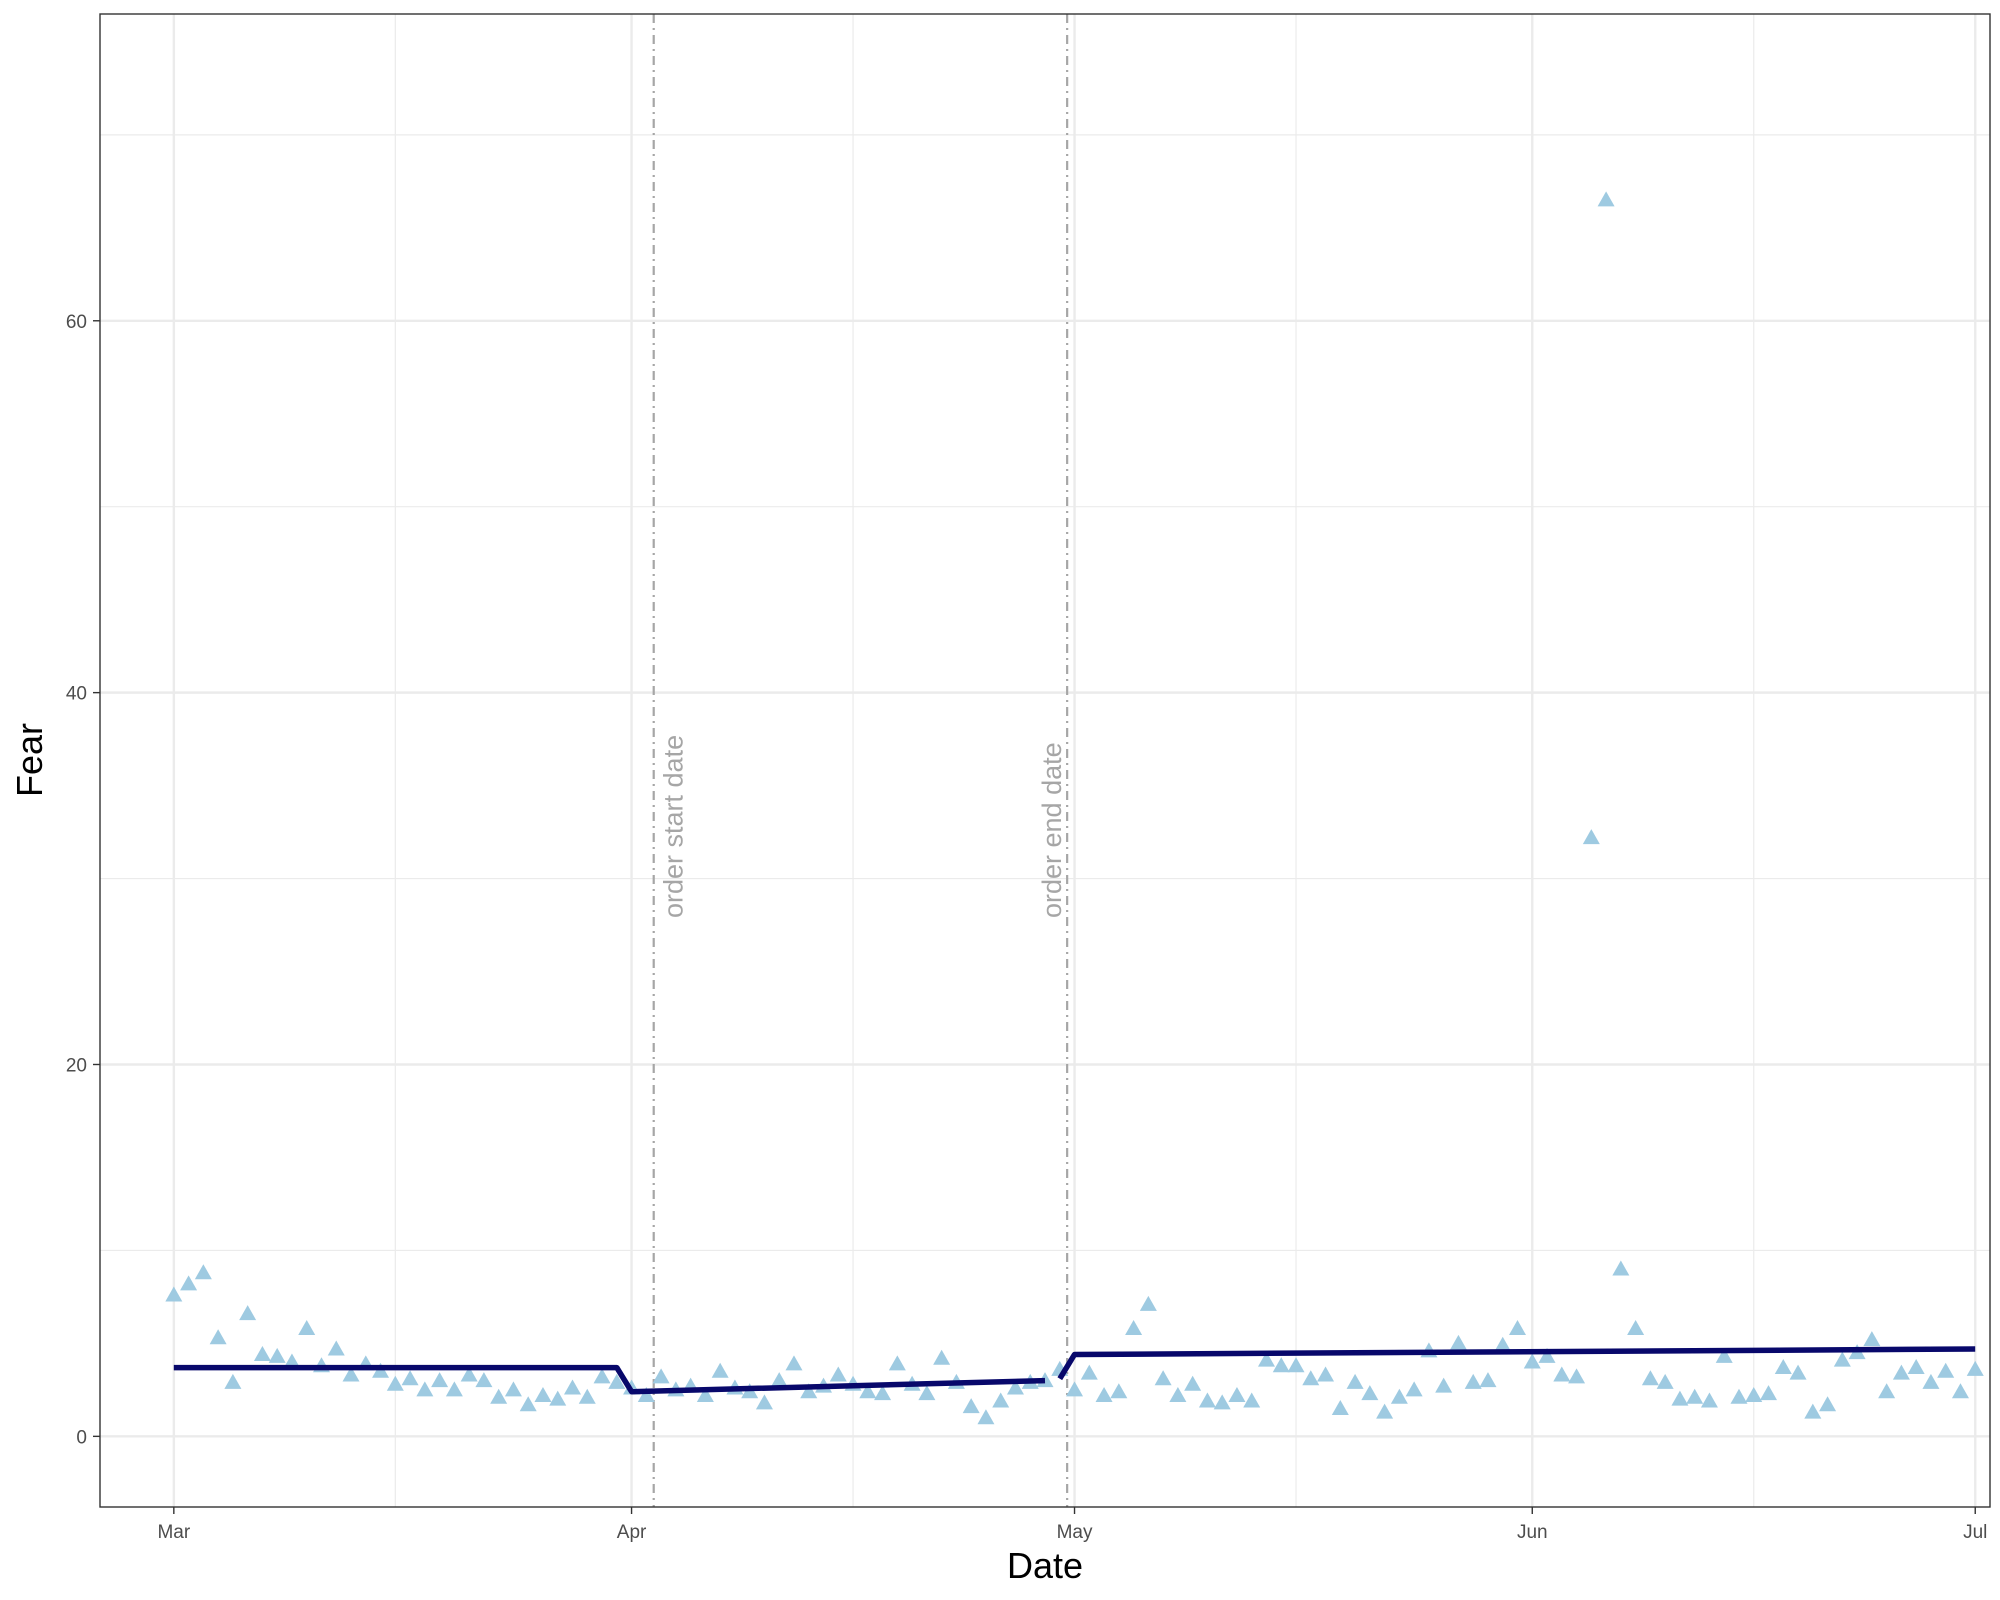 Image resolution: width=2000 pixels, height=1600 pixels. Describe the element at coordinates (1975, 1532) in the screenshot. I see `x-tick-label: Jul` at that location.